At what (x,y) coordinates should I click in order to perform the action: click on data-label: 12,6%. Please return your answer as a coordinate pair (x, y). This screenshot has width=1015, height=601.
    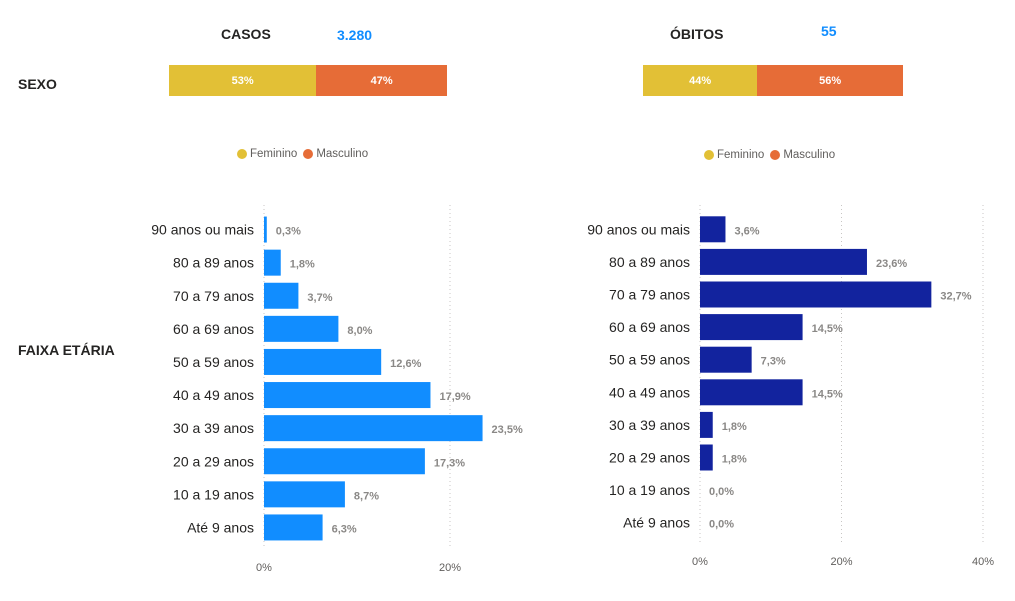
    Looking at the image, I should click on (405, 364).